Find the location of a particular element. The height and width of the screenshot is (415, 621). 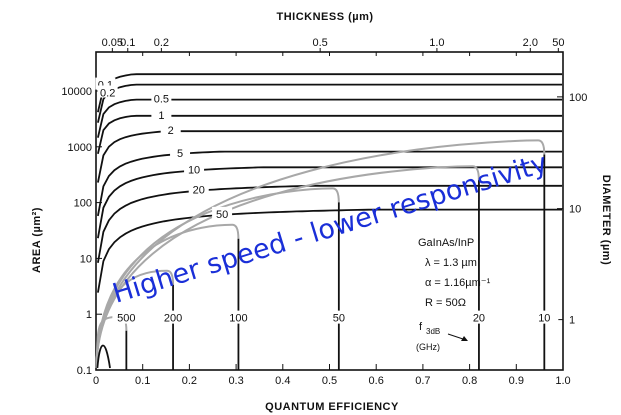

contour-label: 5 is located at coordinates (180, 154).